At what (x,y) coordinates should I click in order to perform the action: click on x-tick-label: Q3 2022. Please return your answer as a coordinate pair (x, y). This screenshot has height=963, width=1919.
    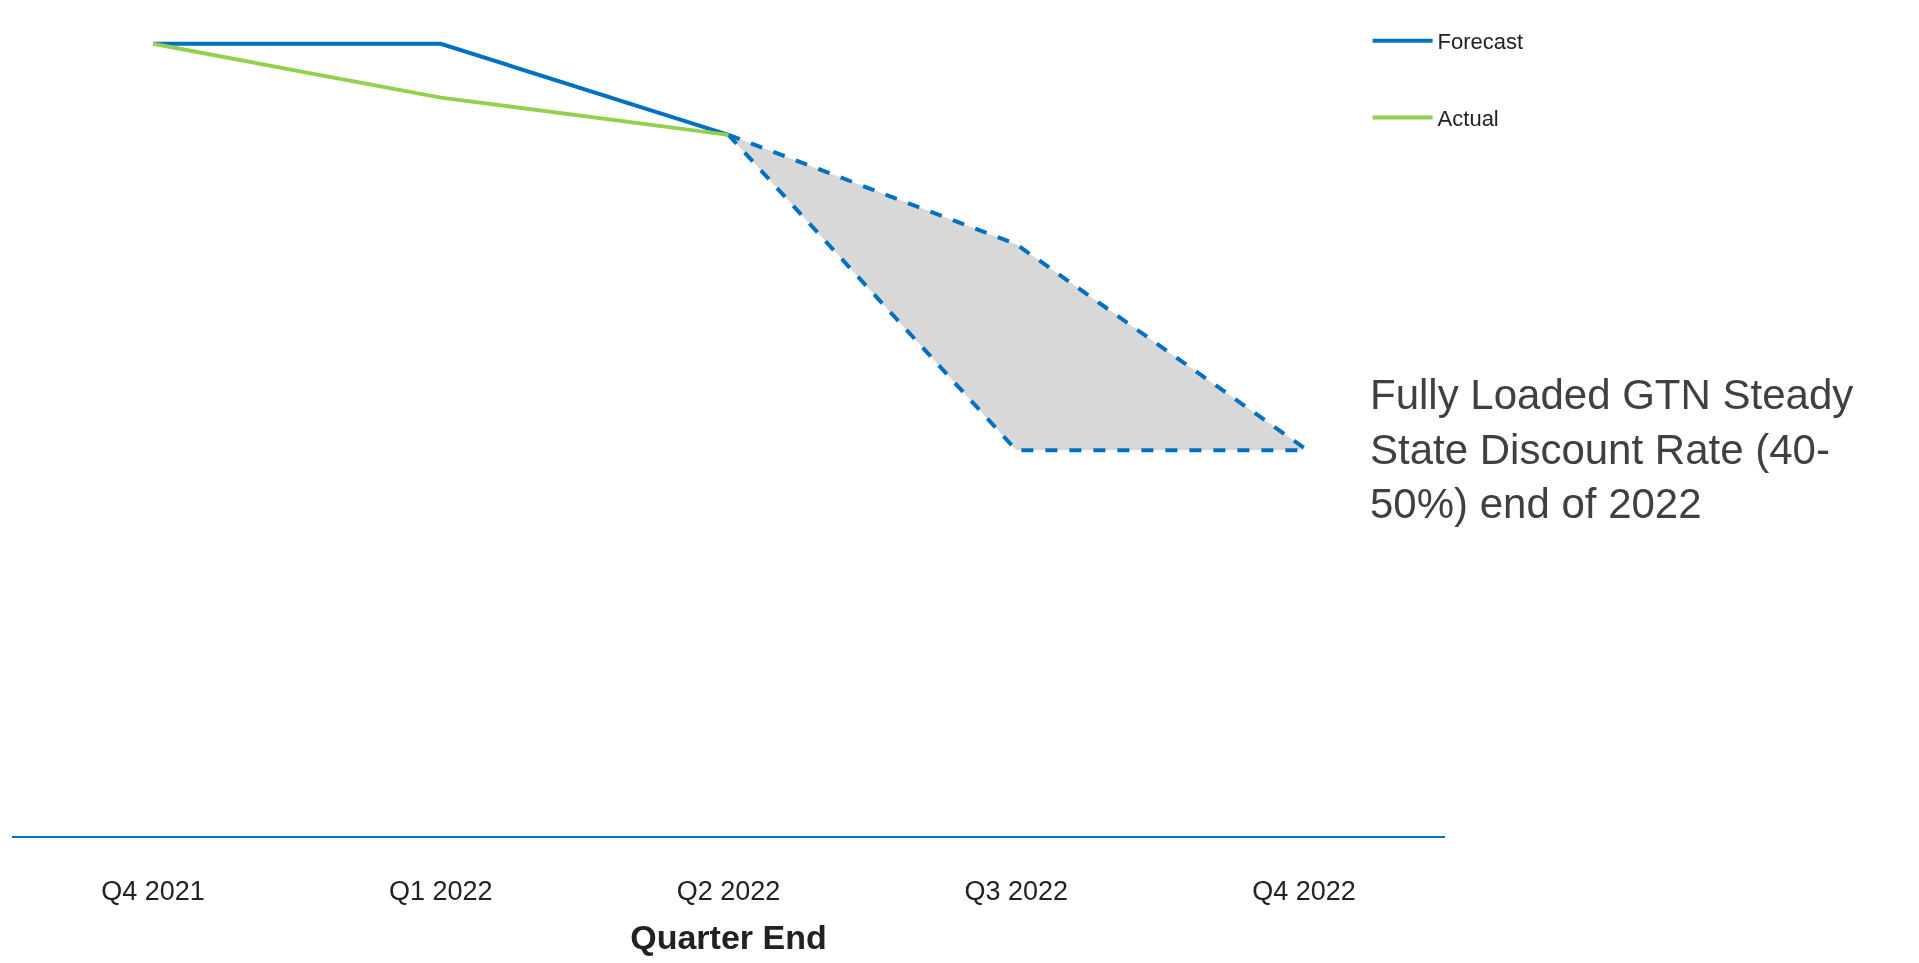
    Looking at the image, I should click on (1016, 891).